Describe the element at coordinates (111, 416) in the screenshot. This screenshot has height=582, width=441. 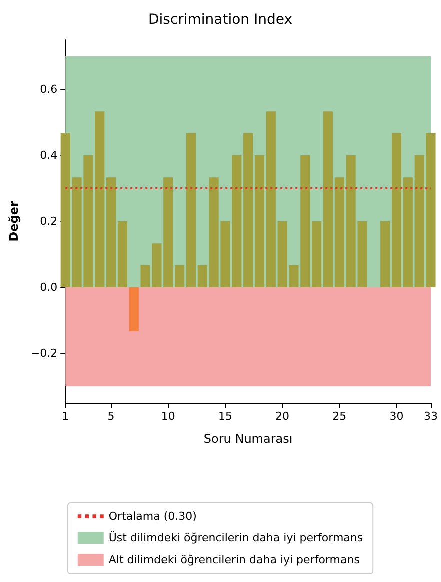
I see `x-tick-label: 5` at that location.